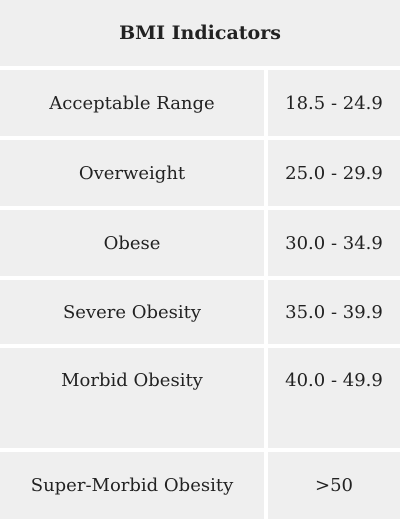 This screenshot has width=400, height=519. Describe the element at coordinates (132, 485) in the screenshot. I see `row-label-super-morbid-obesity: Super-Morbid Obesity` at that location.